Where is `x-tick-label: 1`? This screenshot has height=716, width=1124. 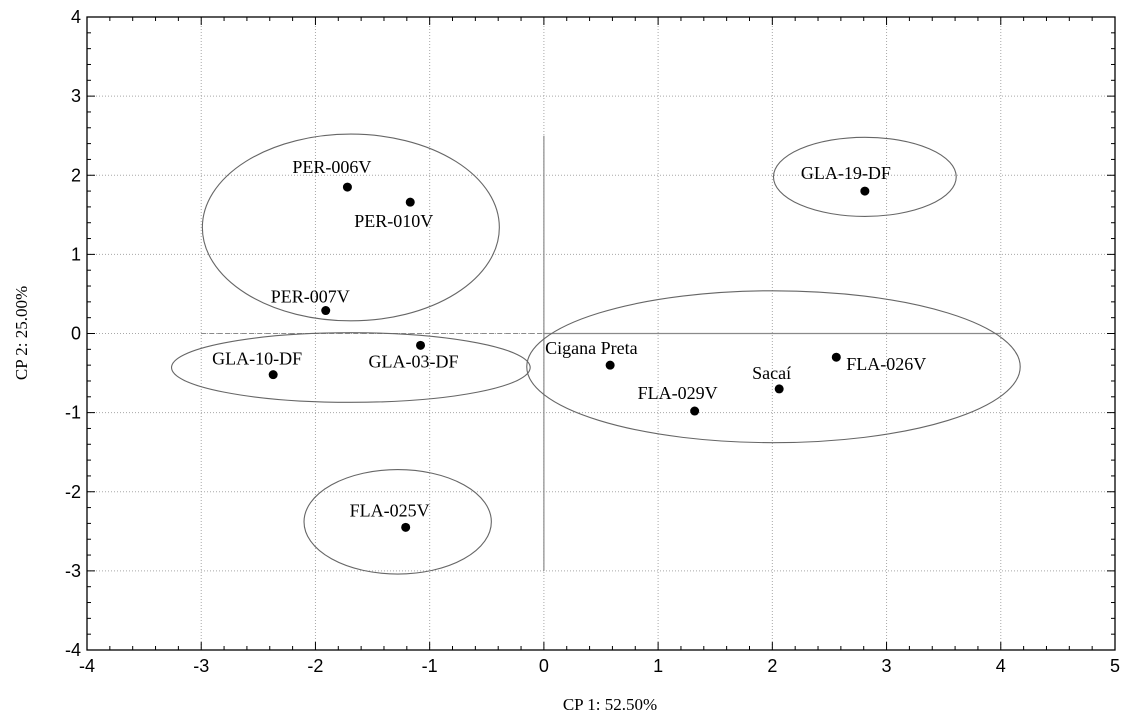 x-tick-label: 1 is located at coordinates (658, 666).